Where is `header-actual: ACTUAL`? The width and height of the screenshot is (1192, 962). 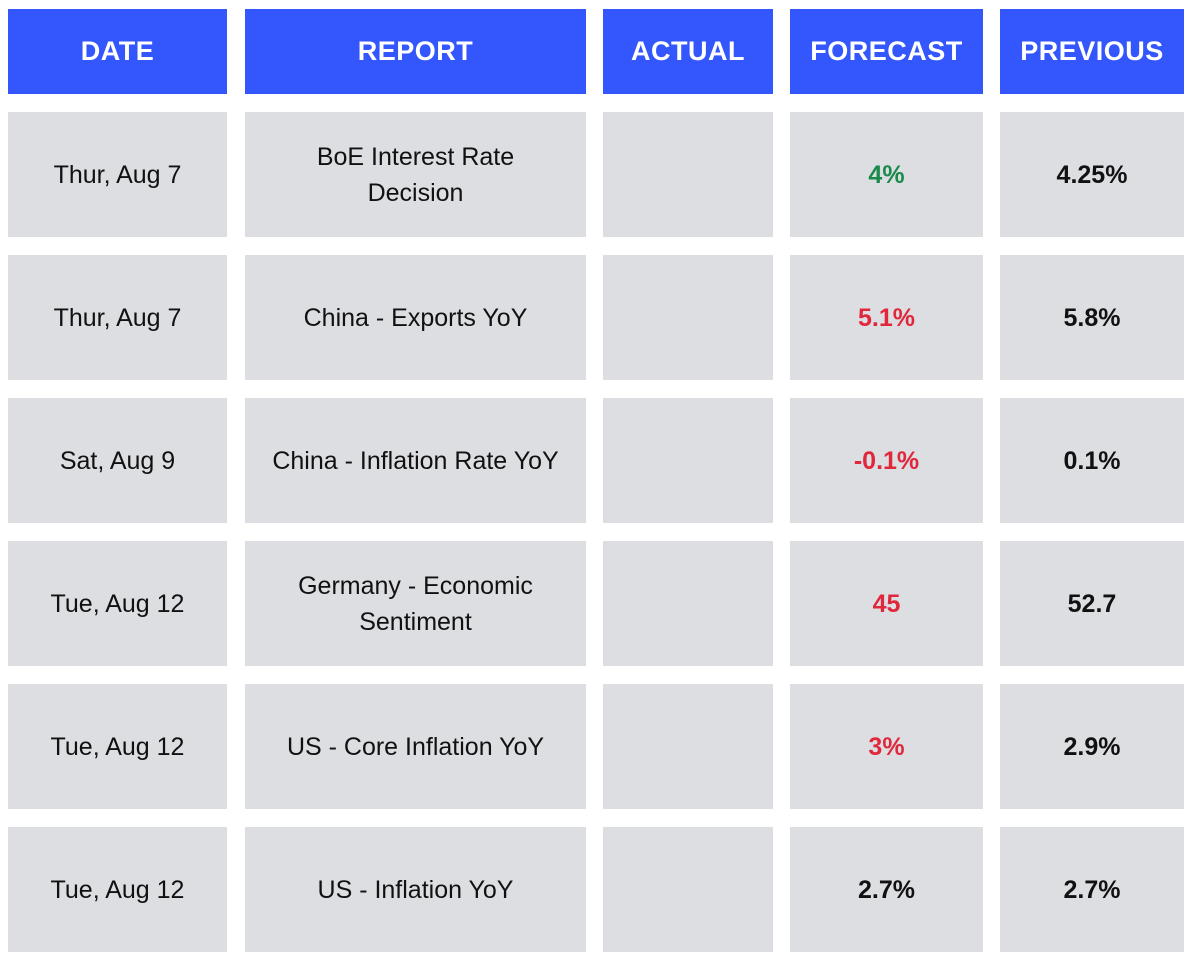 header-actual: ACTUAL is located at coordinates (688, 51).